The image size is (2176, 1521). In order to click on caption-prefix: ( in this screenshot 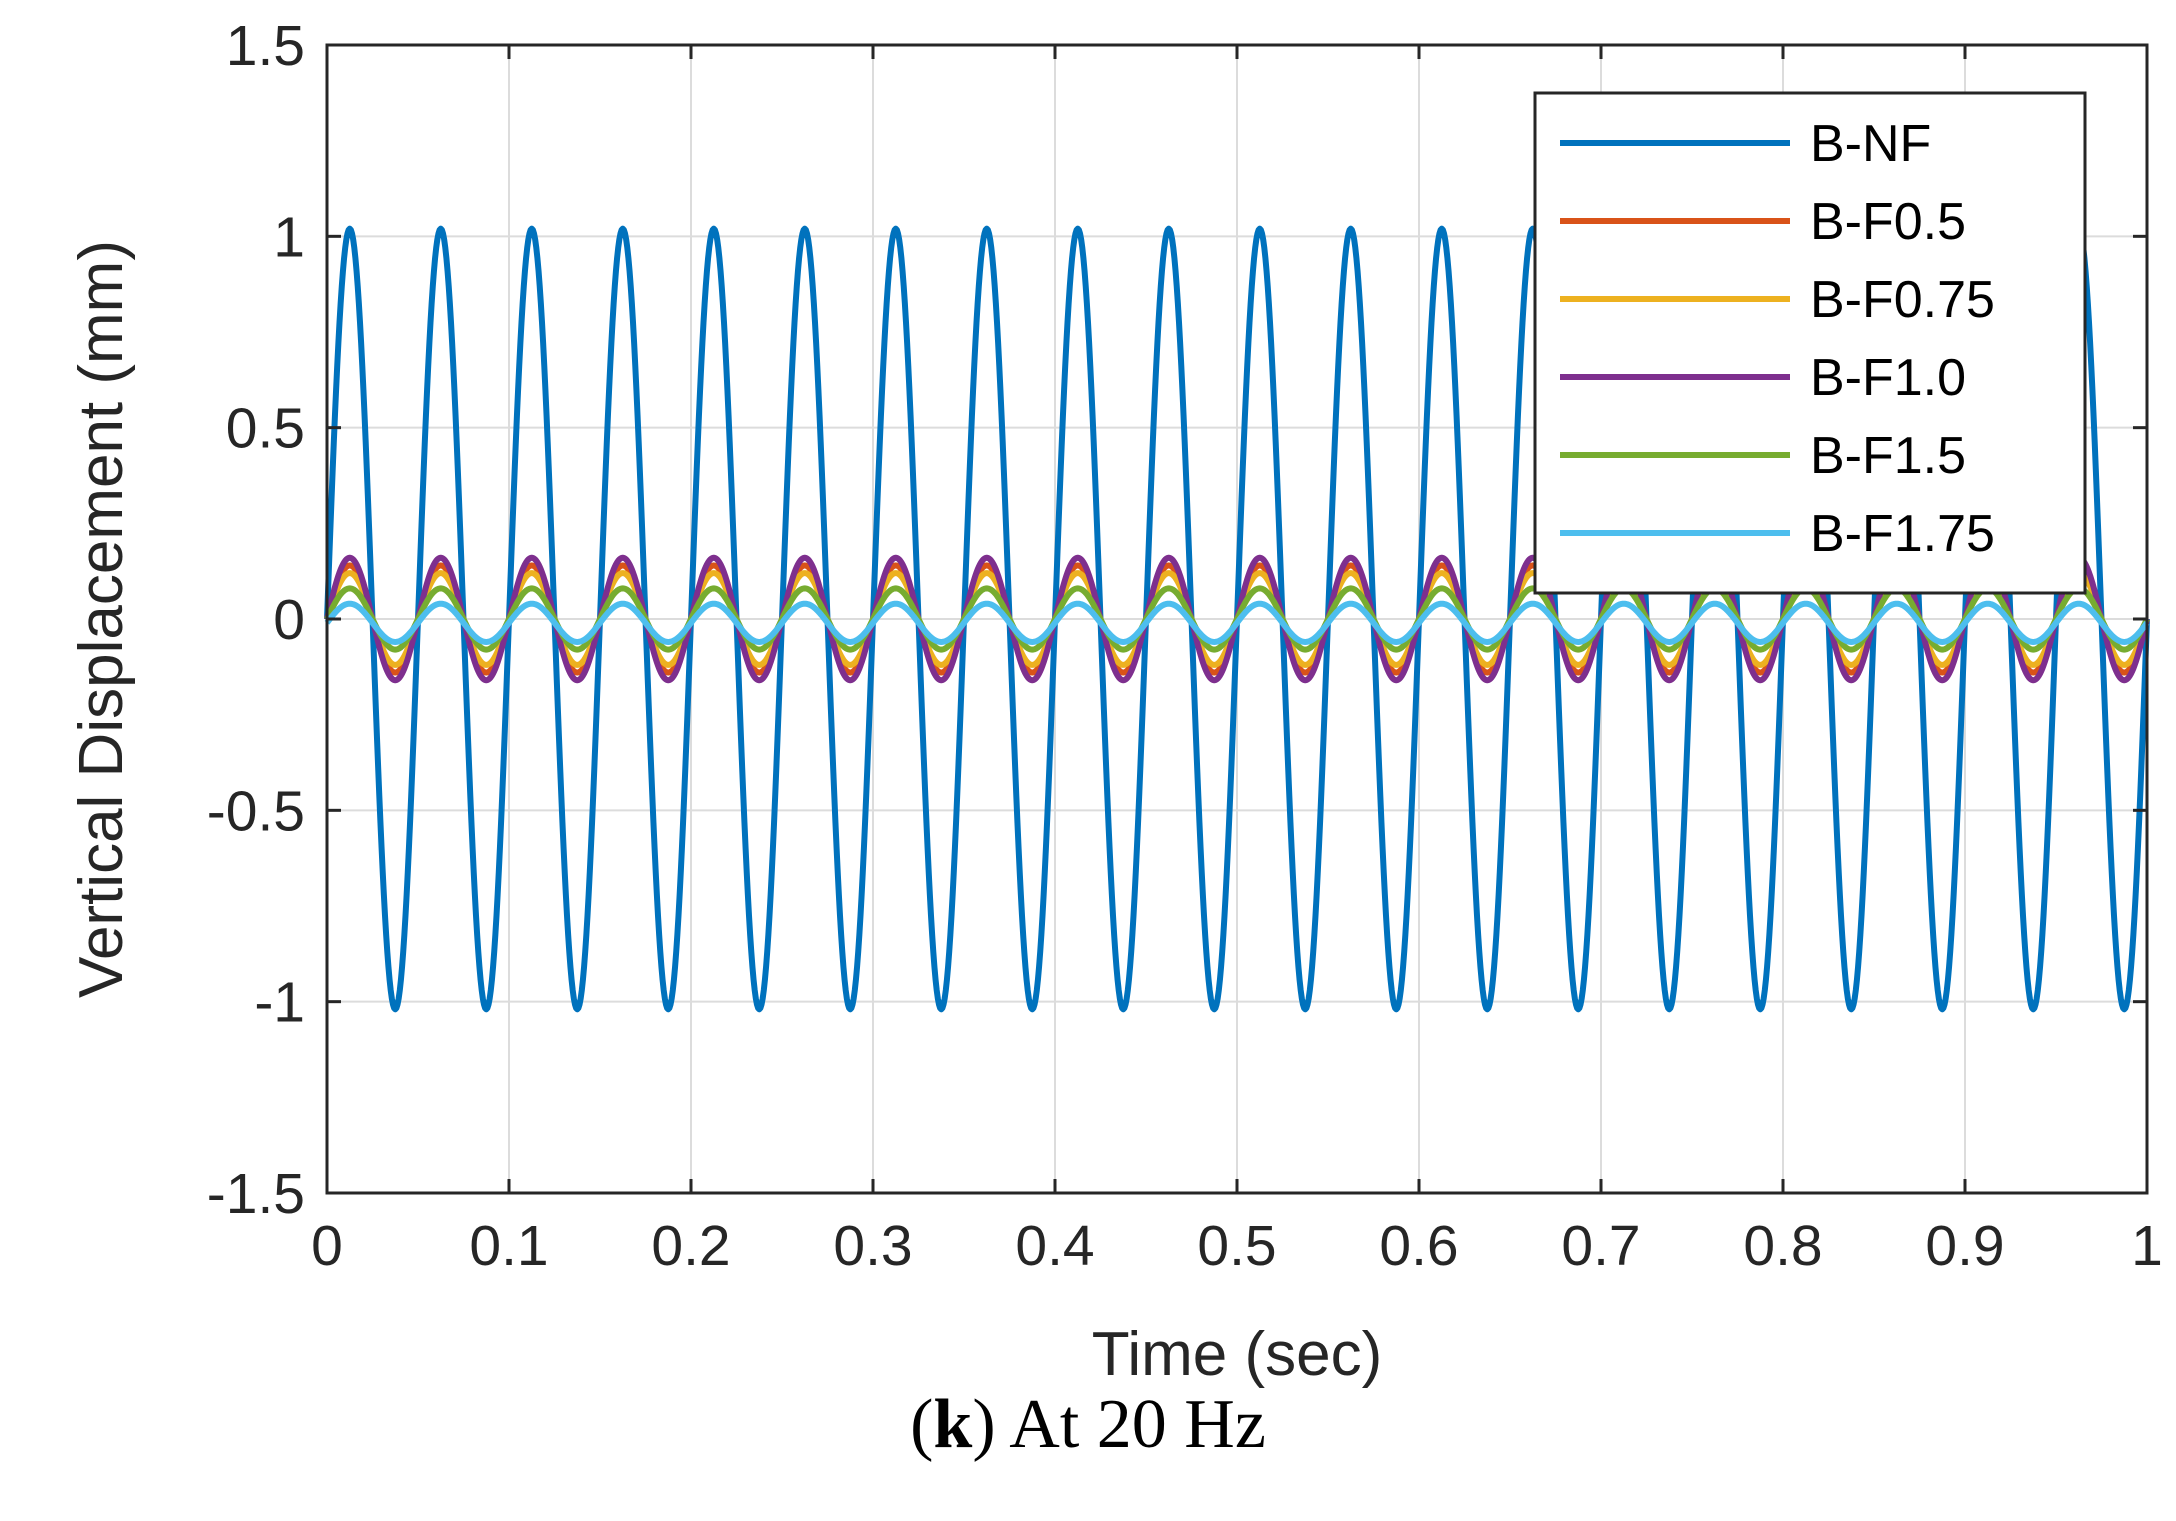, I will do `click(922, 1424)`.